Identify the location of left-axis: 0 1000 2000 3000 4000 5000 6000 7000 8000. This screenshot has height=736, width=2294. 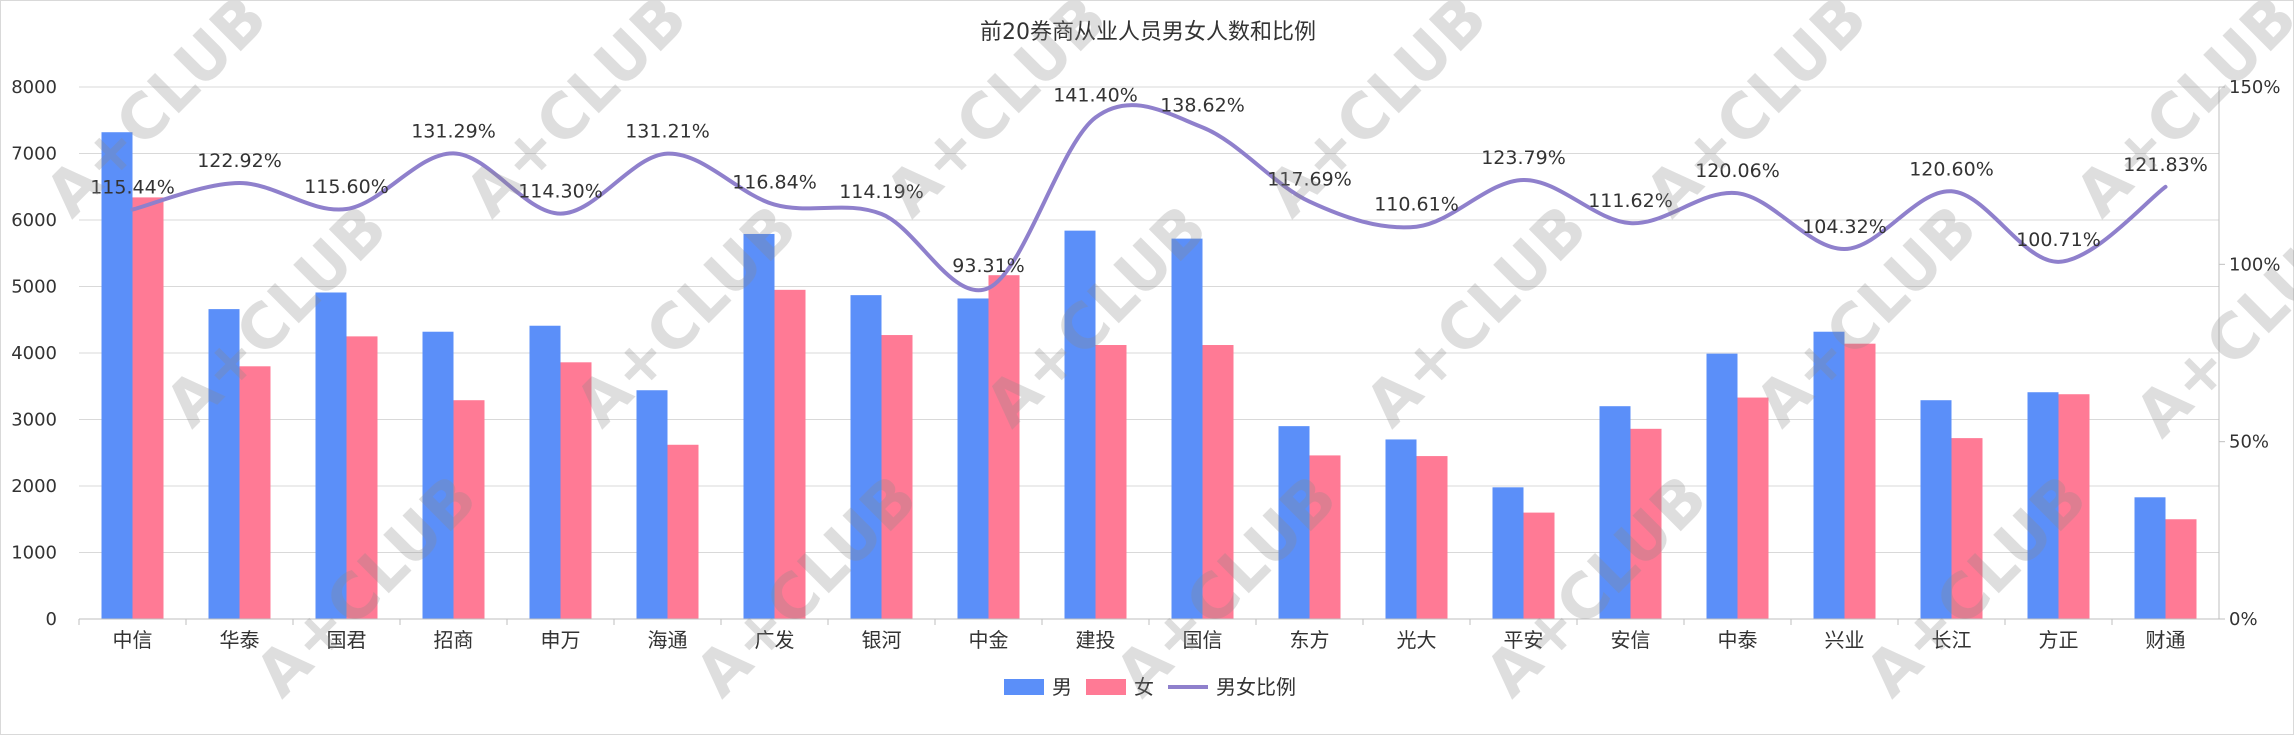
(34, 353).